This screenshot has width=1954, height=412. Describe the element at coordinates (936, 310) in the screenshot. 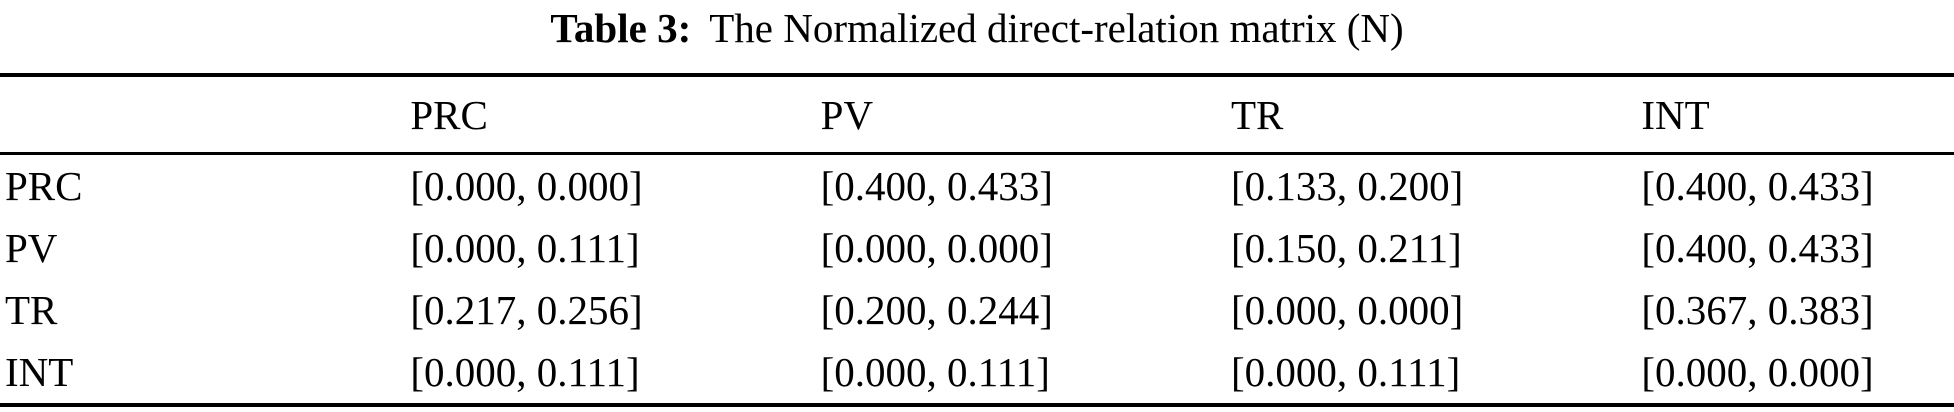

I see `matrix-cell: [0.200, 0.244]` at that location.